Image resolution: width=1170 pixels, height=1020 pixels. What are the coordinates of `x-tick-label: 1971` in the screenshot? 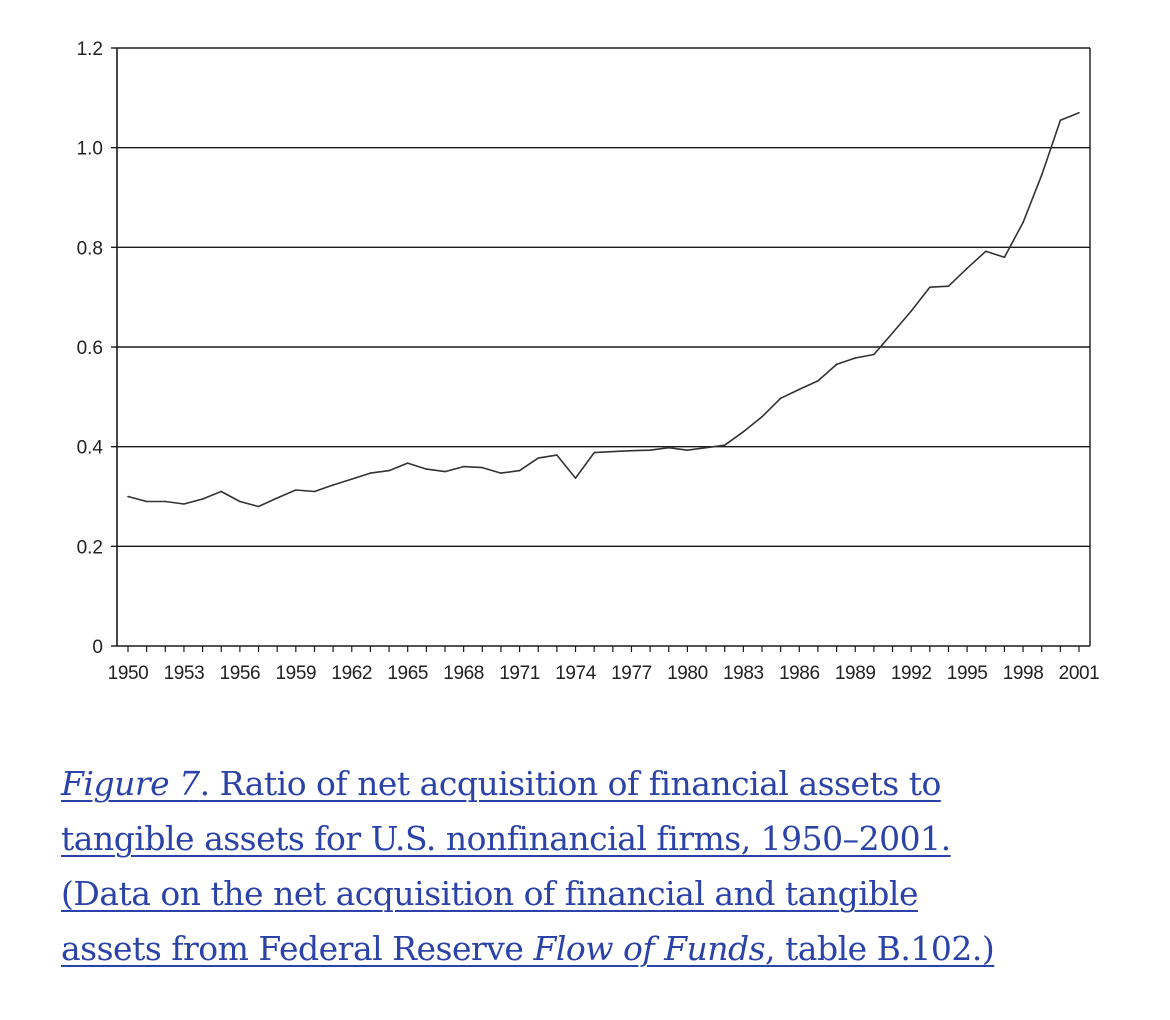 It's located at (519, 673).